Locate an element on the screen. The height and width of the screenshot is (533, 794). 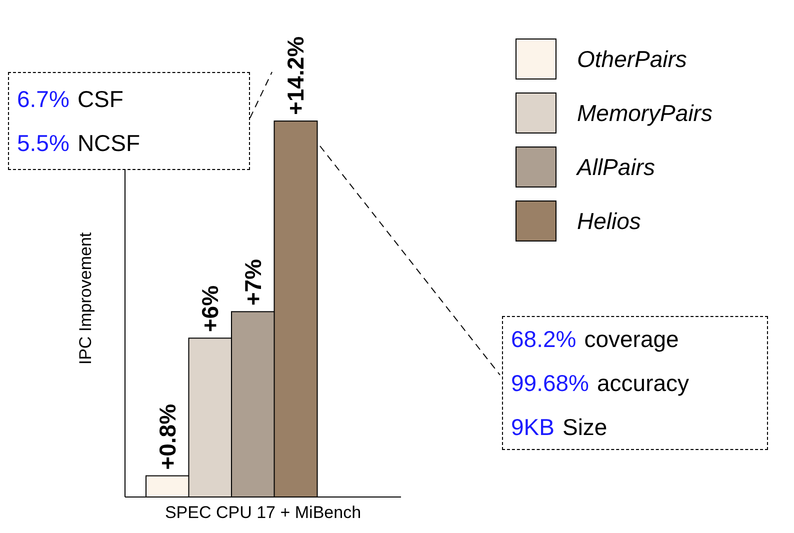
data-label: +0.8% is located at coordinates (167, 437).